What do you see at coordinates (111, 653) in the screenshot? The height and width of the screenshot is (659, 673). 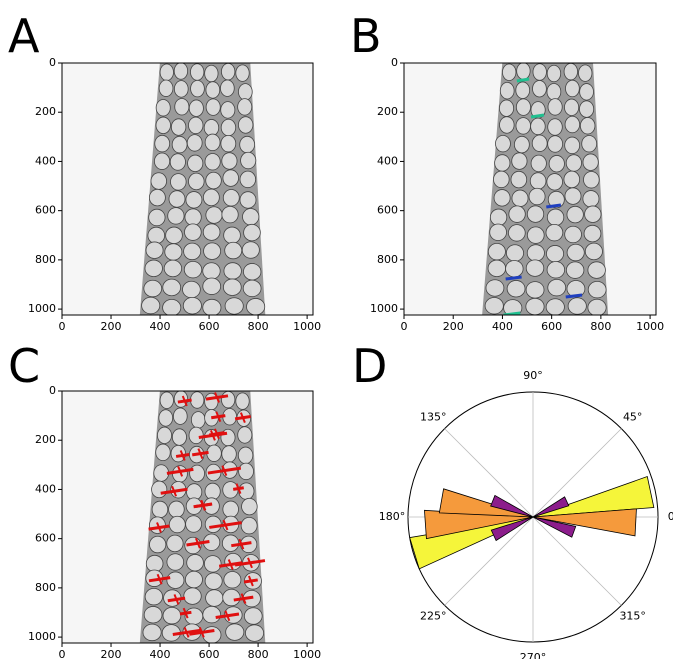 I see `x-tick-label: 200` at bounding box center [111, 653].